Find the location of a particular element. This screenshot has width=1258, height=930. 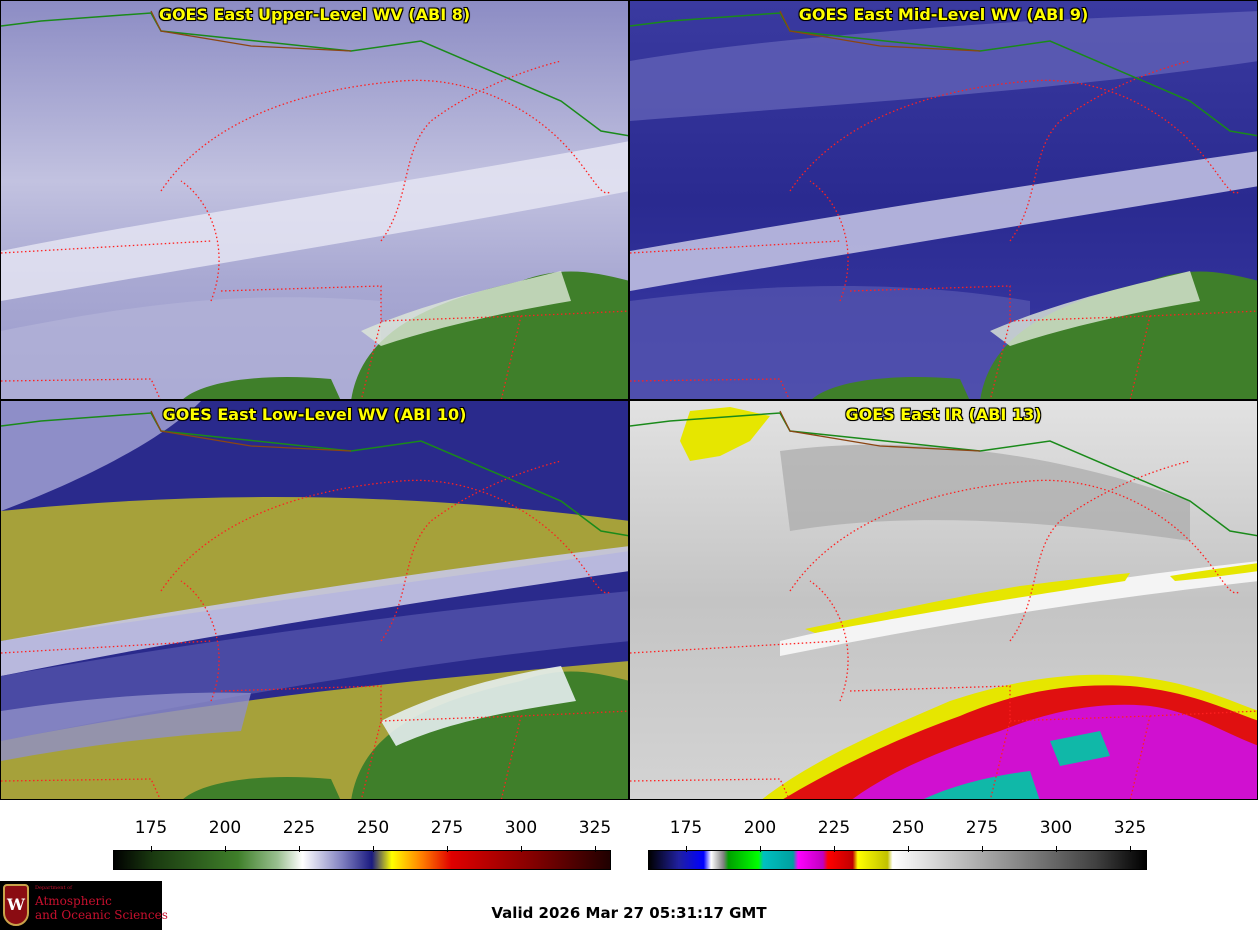

panel-title: GOES East Upper-Level WV (ABI 8) is located at coordinates (314, 14).